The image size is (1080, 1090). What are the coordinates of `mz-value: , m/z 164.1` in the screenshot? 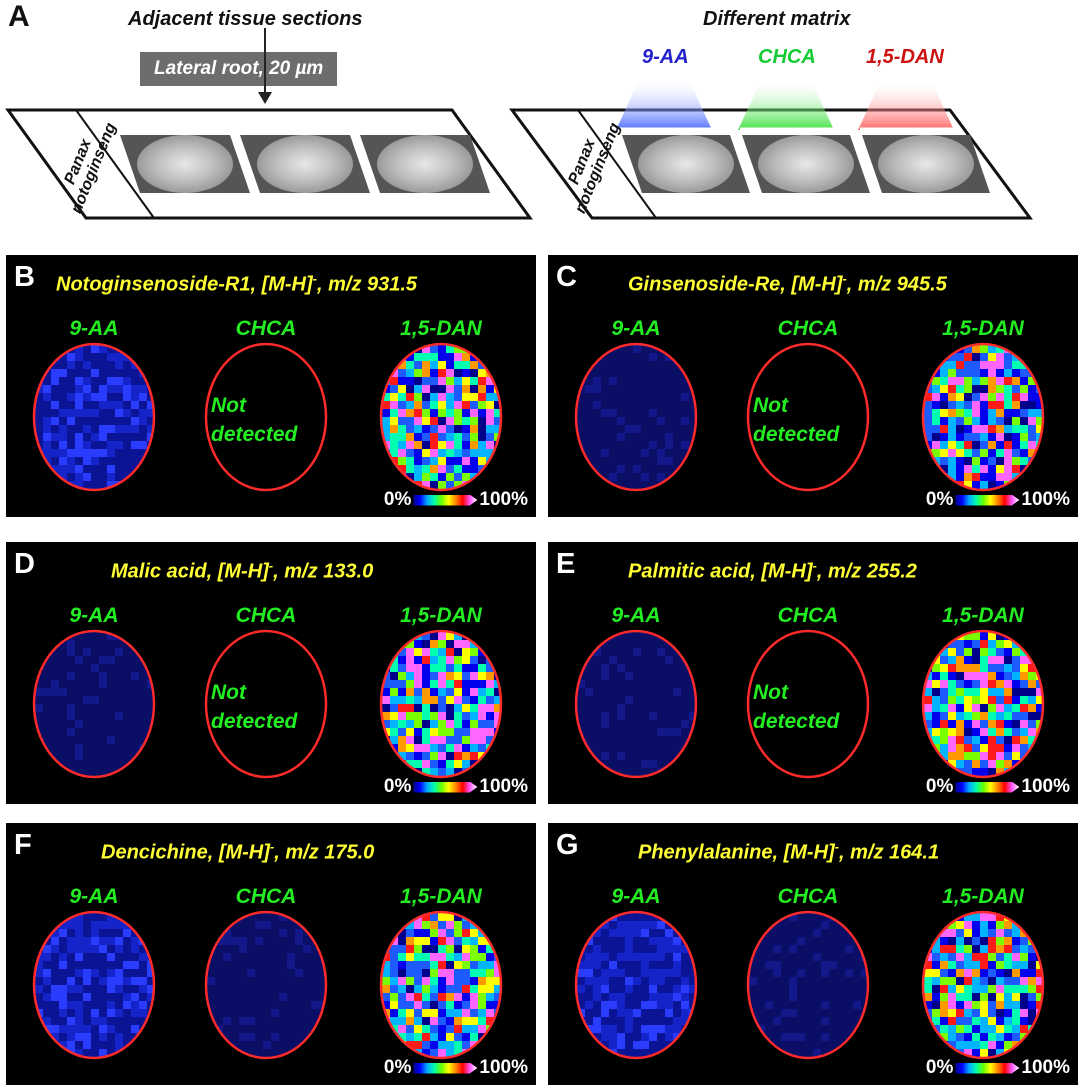 It's located at (889, 852).